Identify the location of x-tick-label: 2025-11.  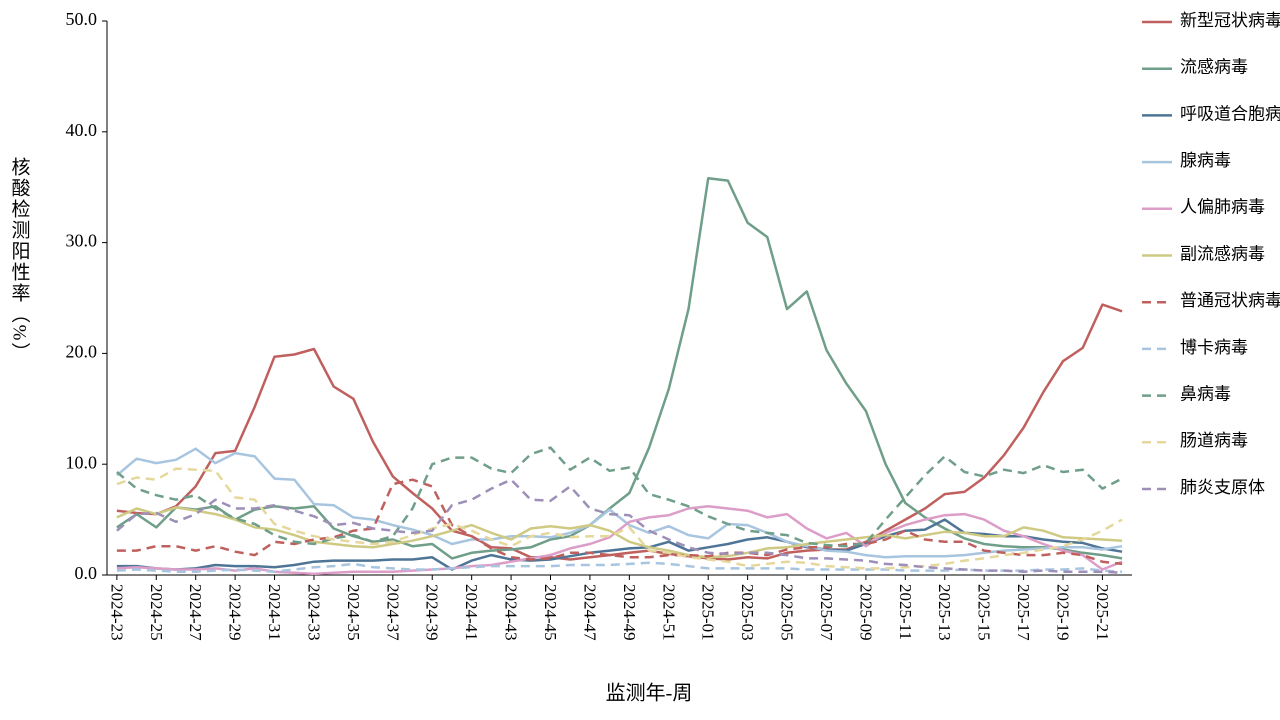
(905, 612).